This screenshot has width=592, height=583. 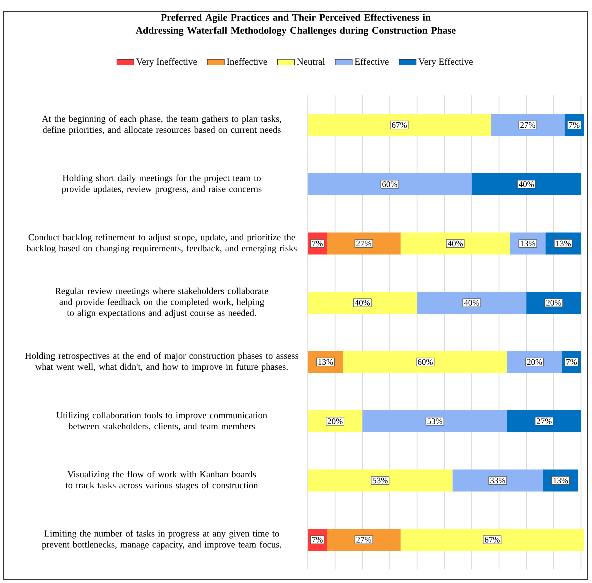 What do you see at coordinates (162, 362) in the screenshot?
I see `y-tick-label: Holding retrospectives at the end of major construction phases to assess what went well, what didn't, and how to improve in future phases.` at bounding box center [162, 362].